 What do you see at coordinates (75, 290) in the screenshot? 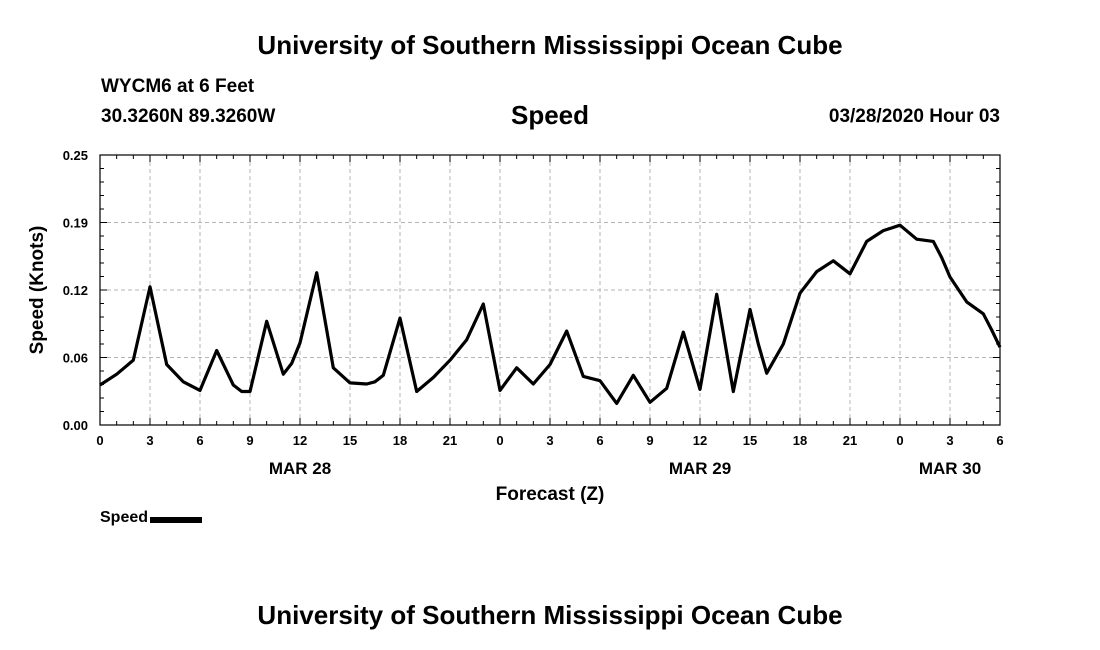
I see `y-tick-label: 0.12` at bounding box center [75, 290].